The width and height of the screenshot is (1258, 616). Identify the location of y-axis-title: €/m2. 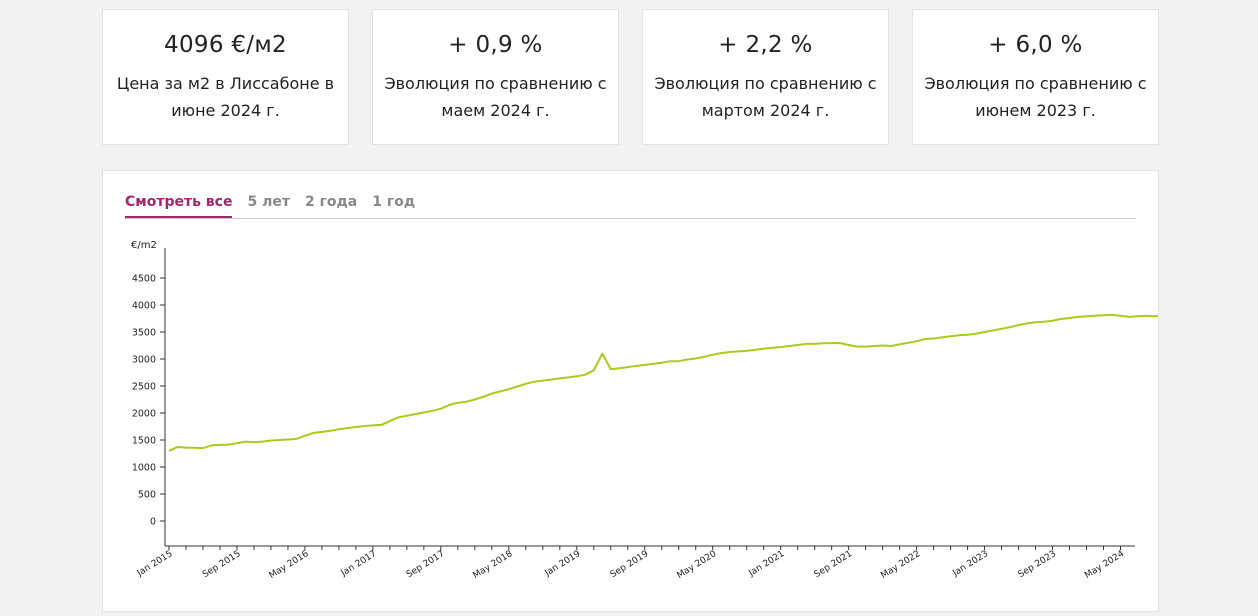
(144, 245).